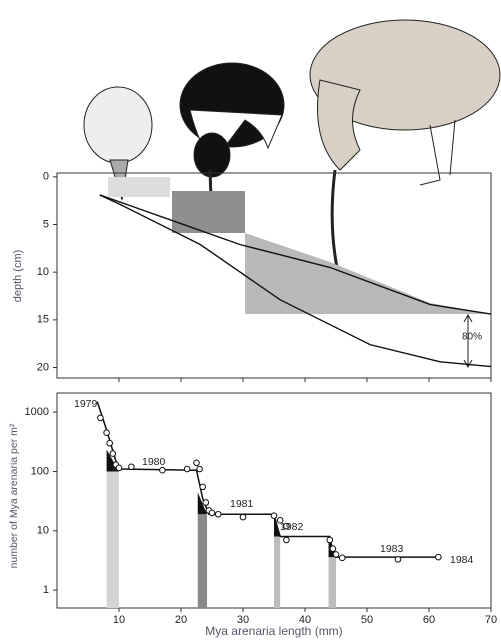 This screenshot has width=501, height=640. Describe the element at coordinates (37, 412) in the screenshot. I see `y-tick-label: 1000` at that location.